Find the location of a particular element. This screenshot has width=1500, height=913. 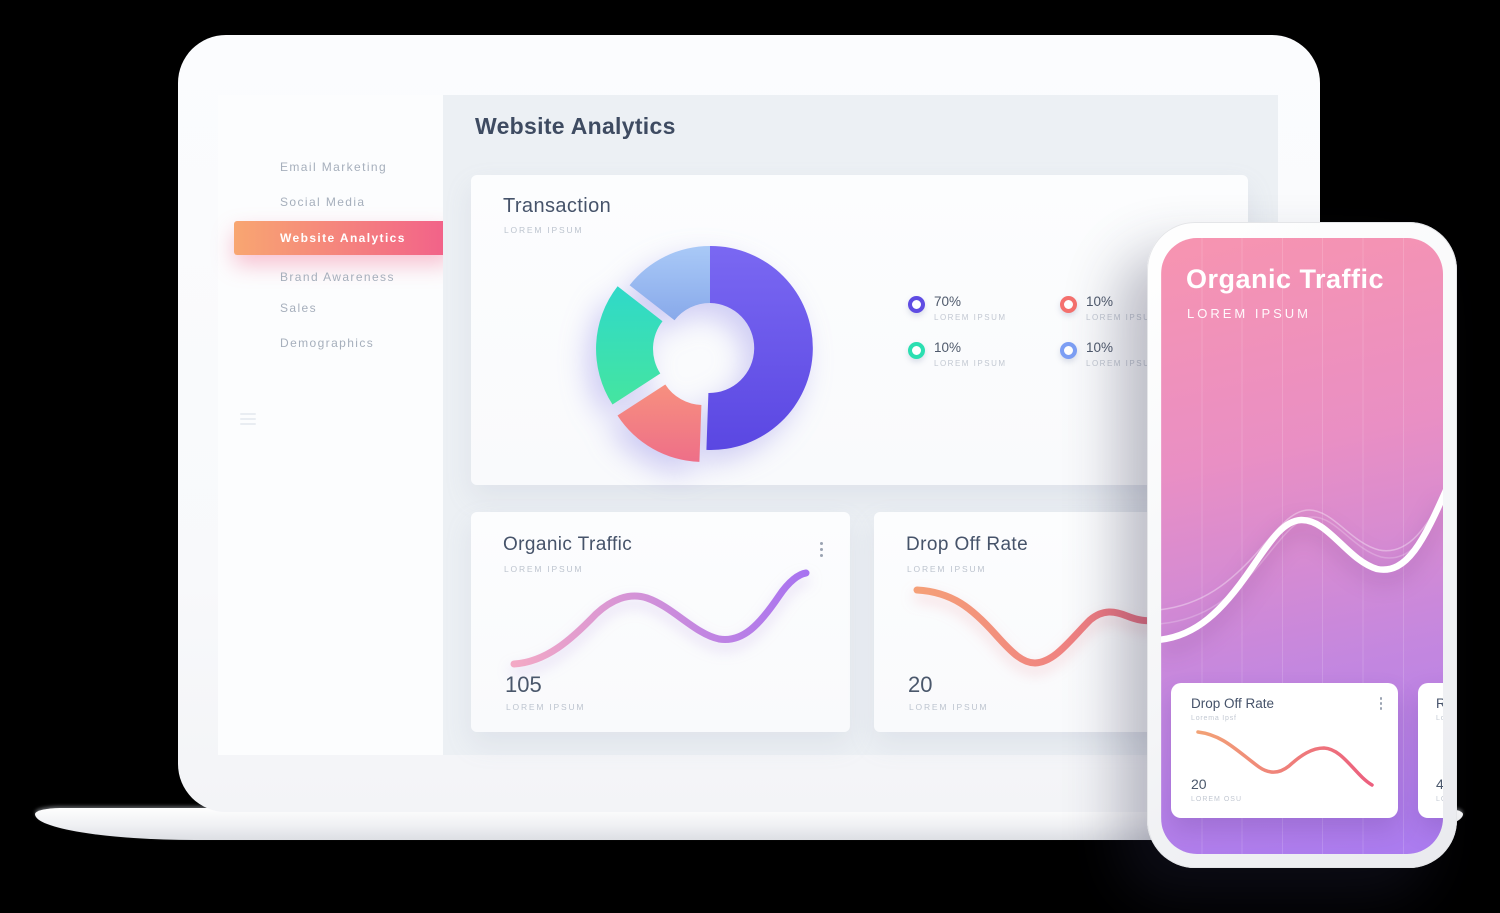

donut-slice-purple is located at coordinates (759, 347).